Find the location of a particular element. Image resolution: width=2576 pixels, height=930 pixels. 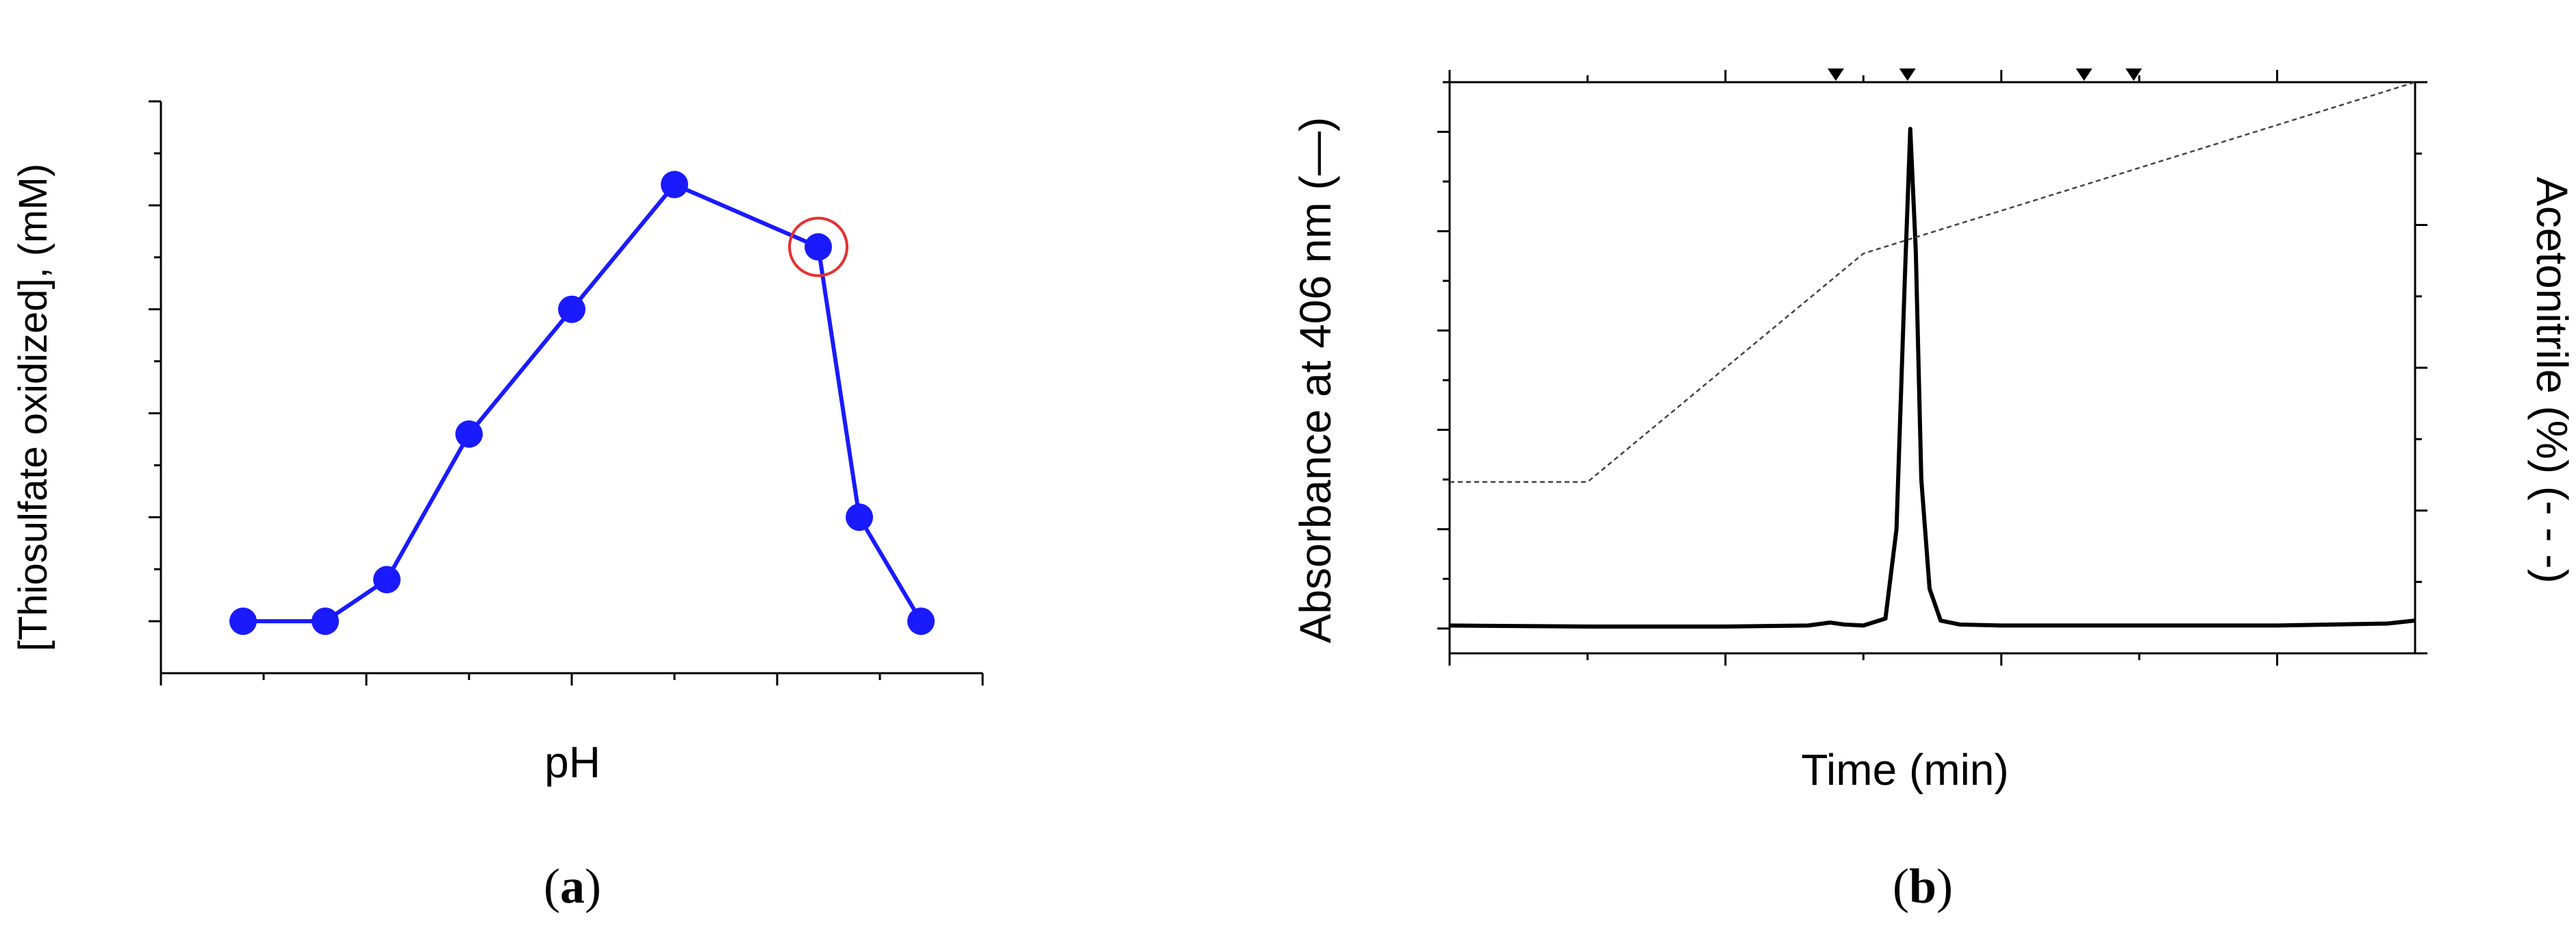

chart-a-series is located at coordinates (582, 404).